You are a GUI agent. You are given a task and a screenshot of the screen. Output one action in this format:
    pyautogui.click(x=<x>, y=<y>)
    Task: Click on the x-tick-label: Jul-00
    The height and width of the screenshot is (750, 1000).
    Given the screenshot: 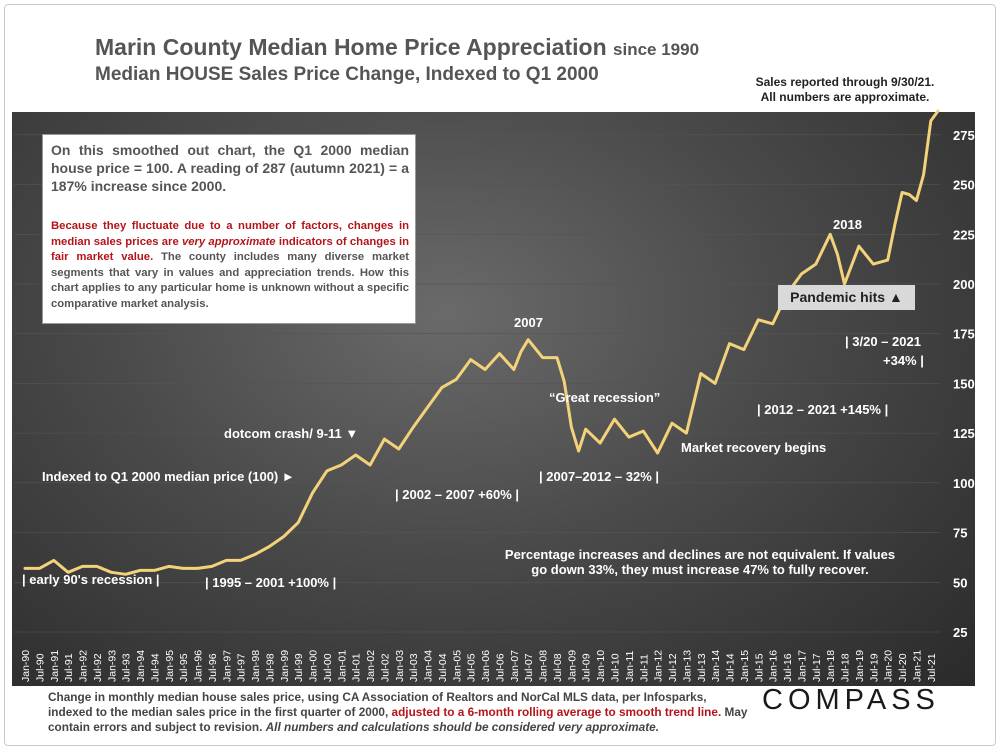 What is the action you would take?
    pyautogui.click(x=328, y=667)
    